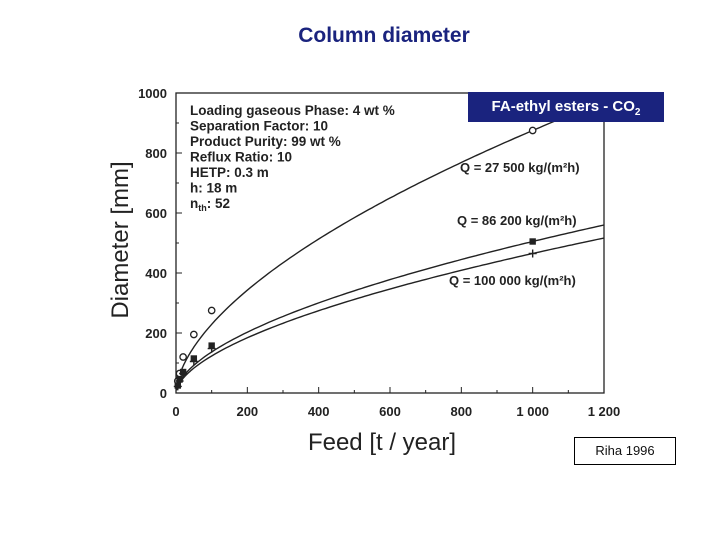  What do you see at coordinates (532, 241) in the screenshot?
I see `data-point-square` at bounding box center [532, 241].